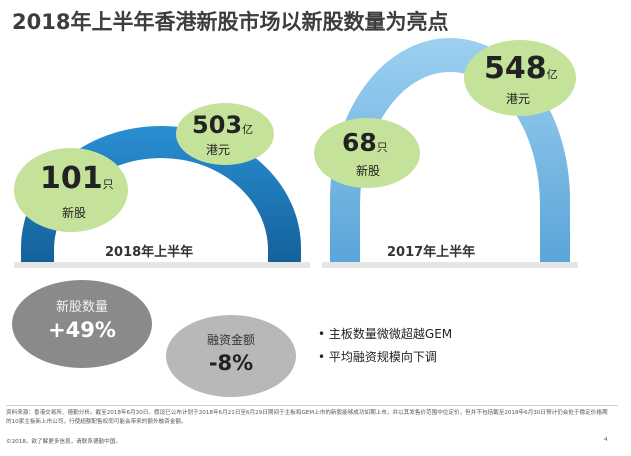  What do you see at coordinates (217, 125) in the screenshot?
I see `funds-raised-2018: 503` at bounding box center [217, 125].